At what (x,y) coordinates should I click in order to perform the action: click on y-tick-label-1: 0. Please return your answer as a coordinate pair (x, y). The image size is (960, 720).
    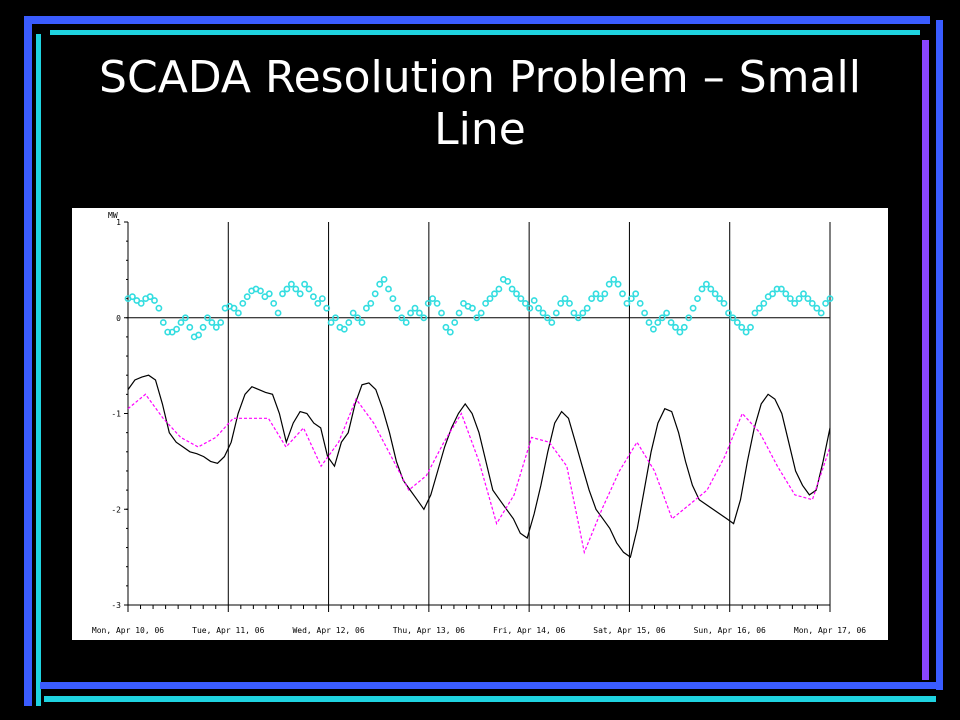
    Looking at the image, I should click on (118, 318).